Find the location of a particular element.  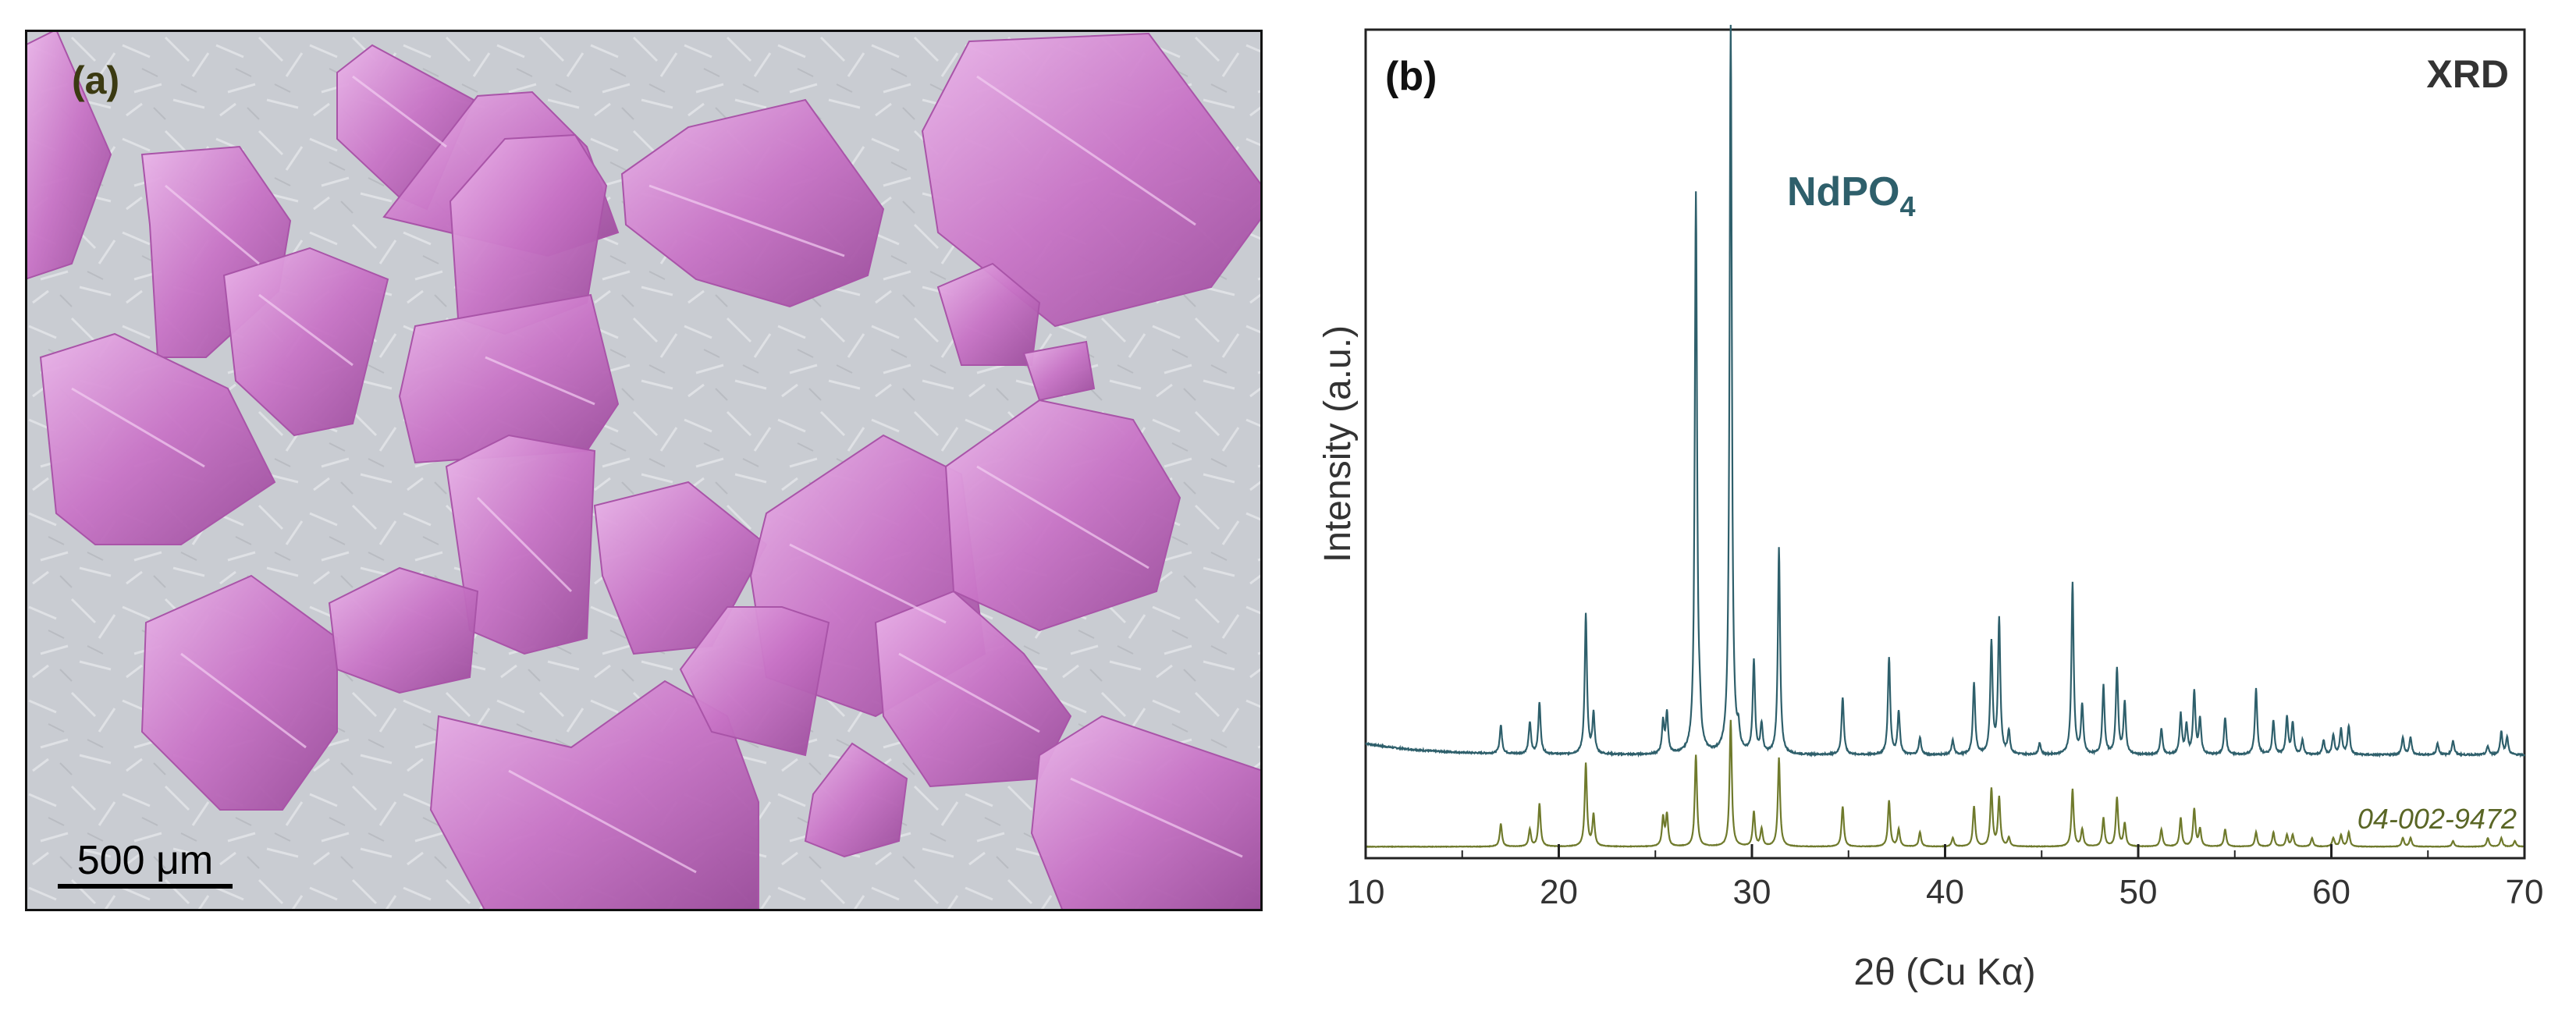

sample-label: NdPO4 is located at coordinates (1851, 195).